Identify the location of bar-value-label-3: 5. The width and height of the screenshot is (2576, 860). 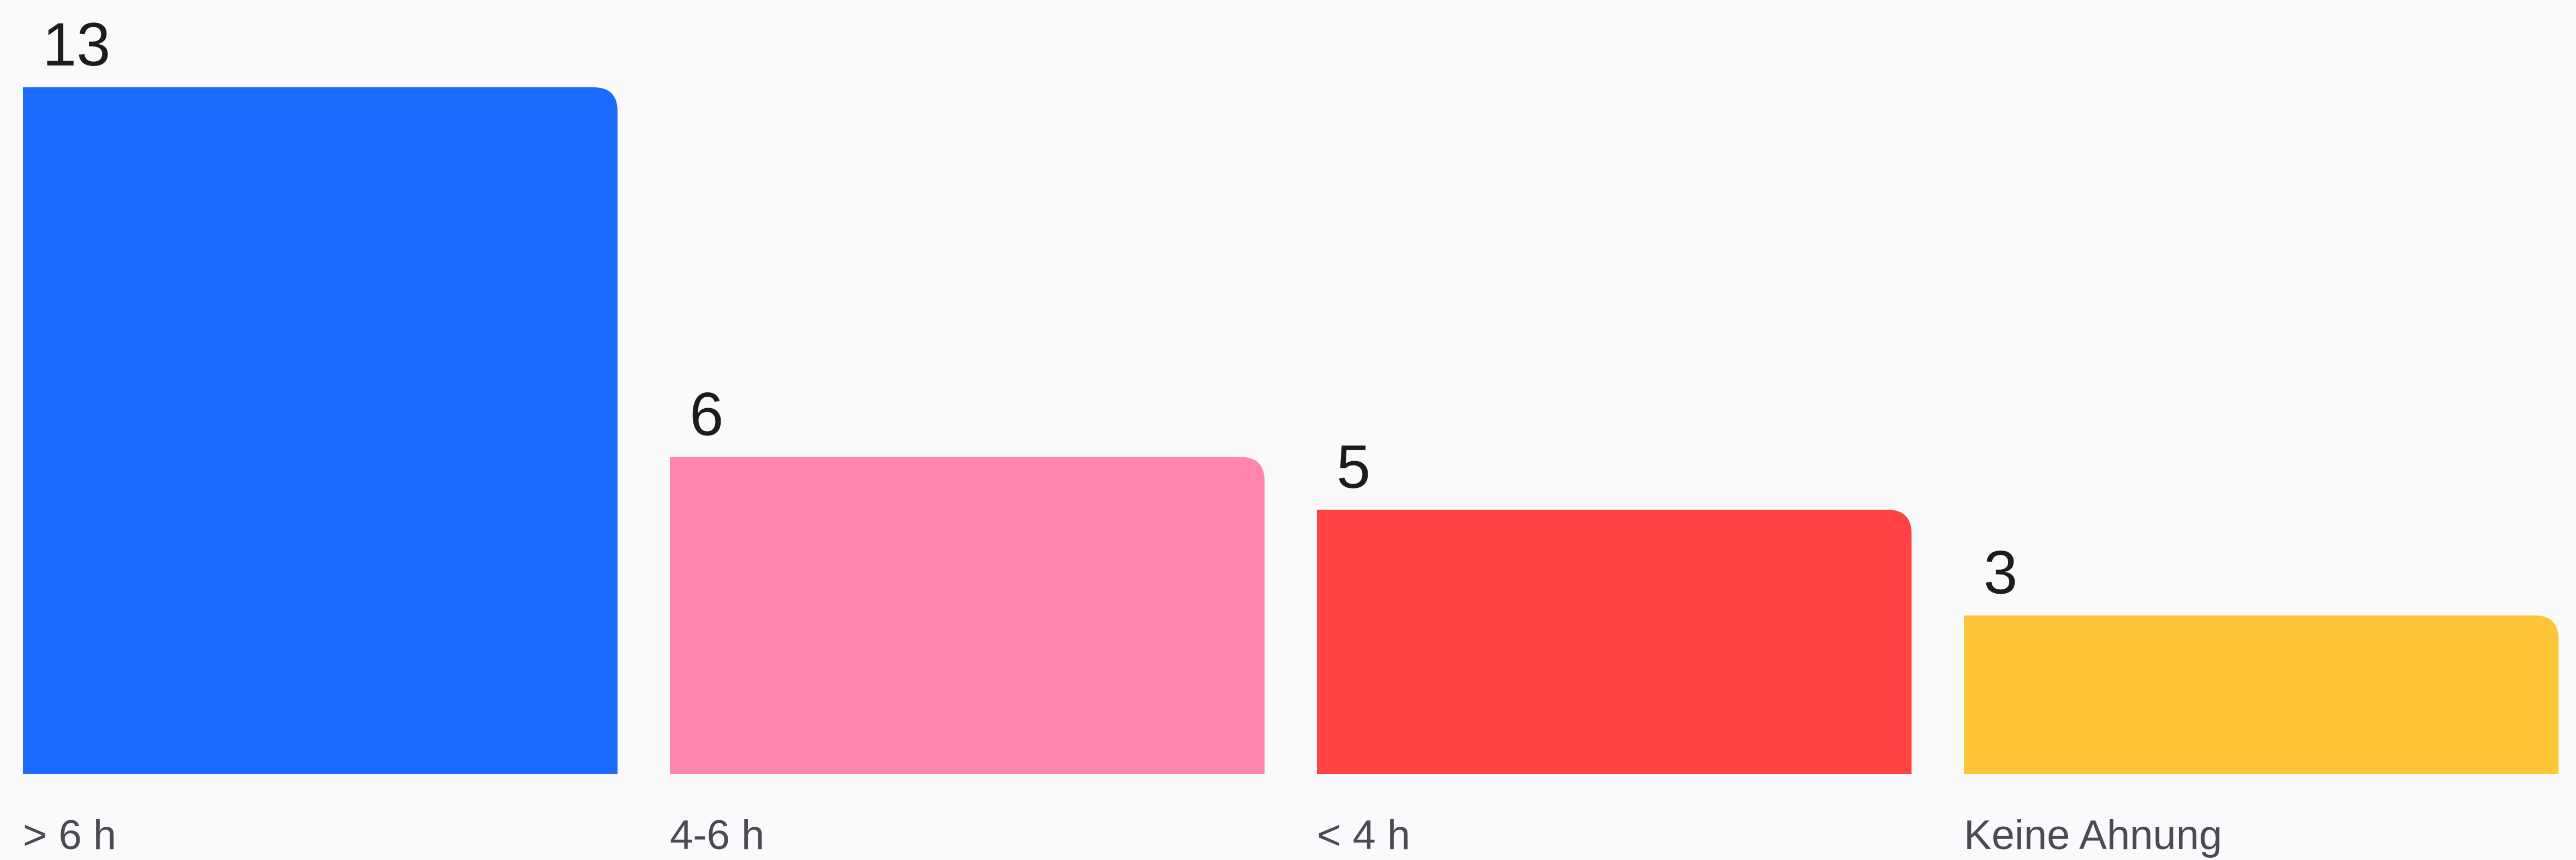
(1354, 467).